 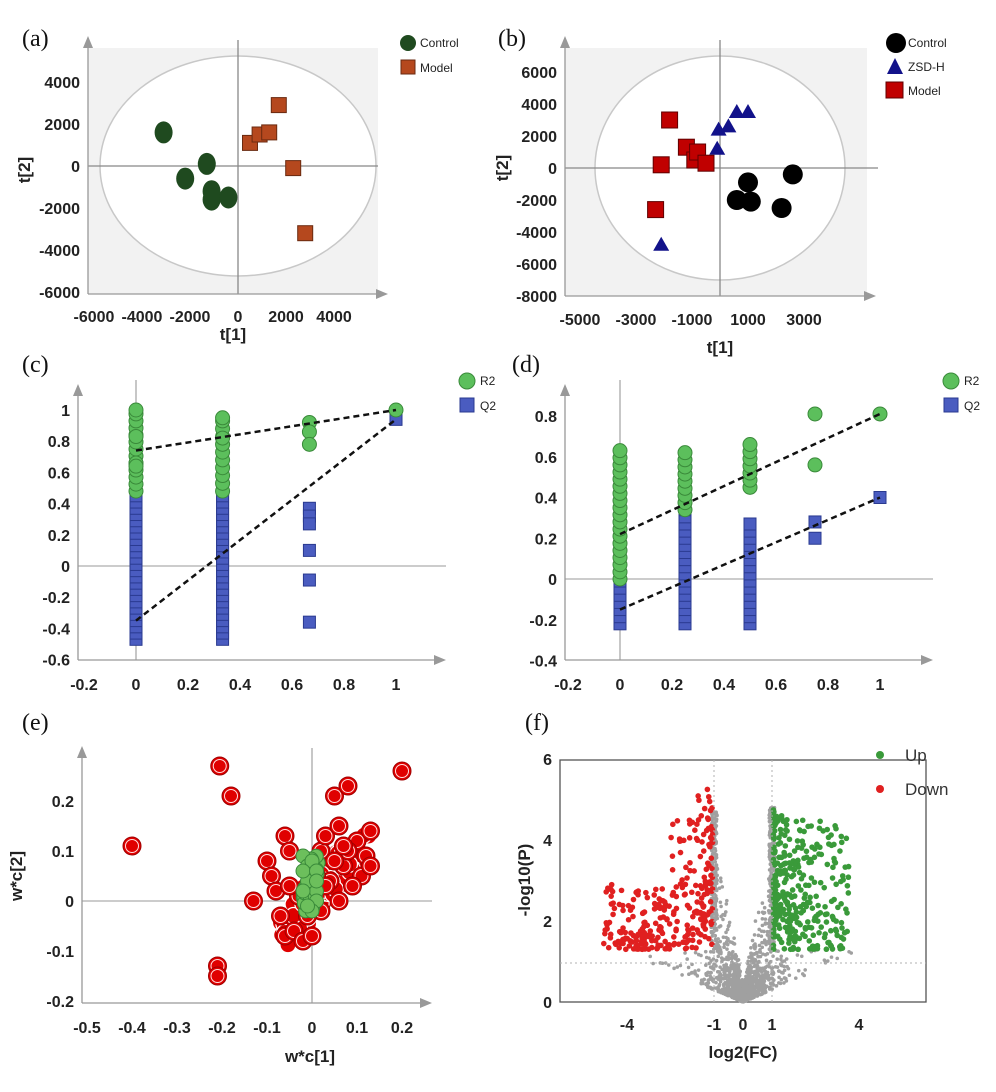 What do you see at coordinates (136, 466) in the screenshot?
I see `panel-c-r2-point` at bounding box center [136, 466].